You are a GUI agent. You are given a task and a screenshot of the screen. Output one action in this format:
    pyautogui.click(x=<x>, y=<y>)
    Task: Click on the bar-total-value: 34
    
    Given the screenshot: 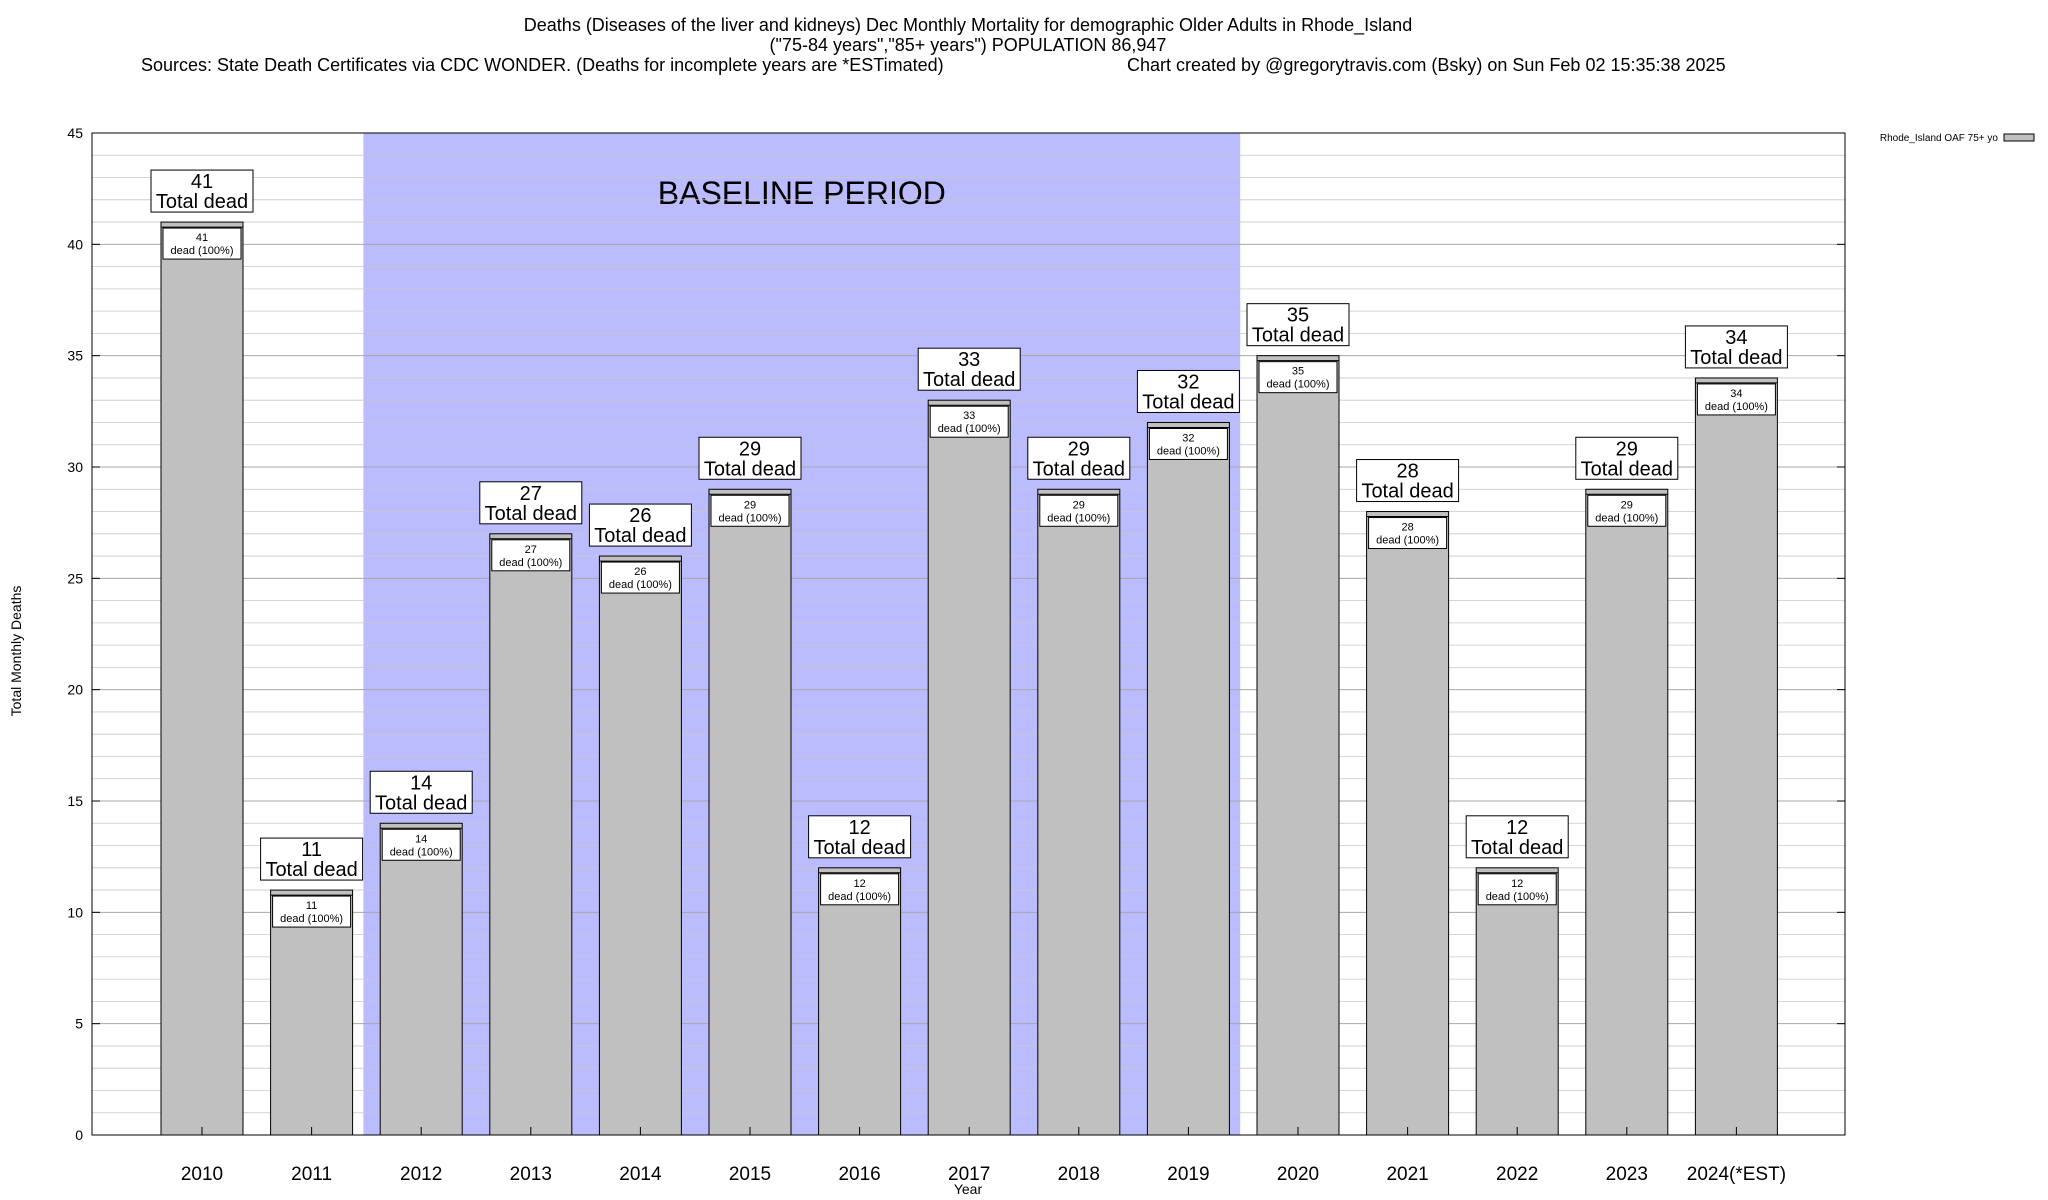 What is the action you would take?
    pyautogui.click(x=1736, y=338)
    